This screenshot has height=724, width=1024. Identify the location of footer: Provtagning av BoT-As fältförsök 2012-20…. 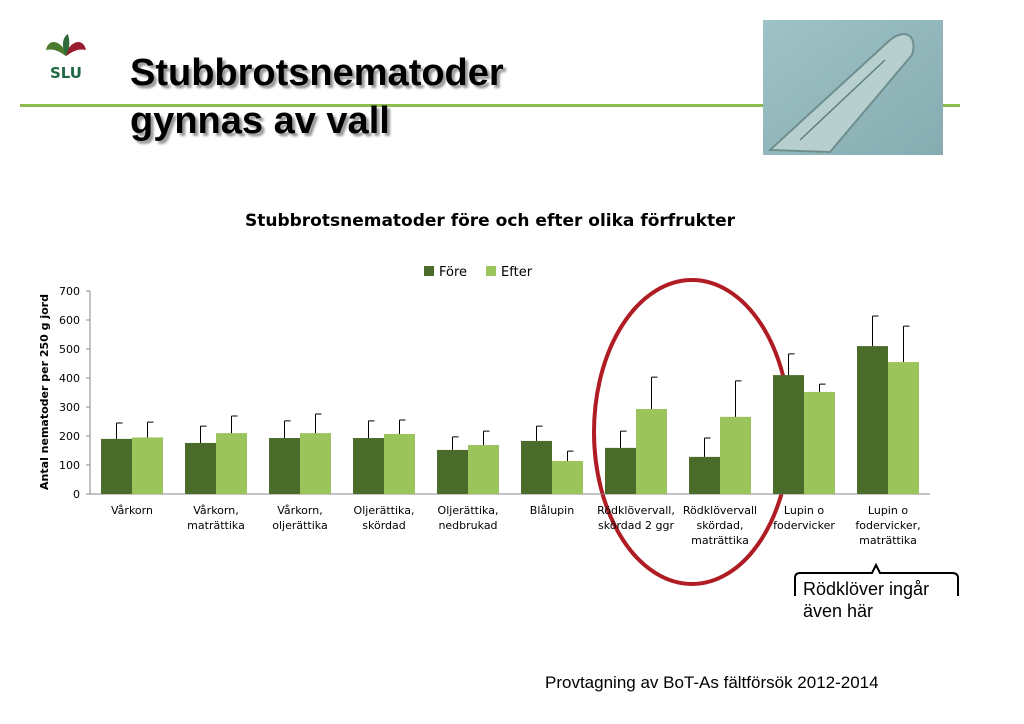
(712, 682).